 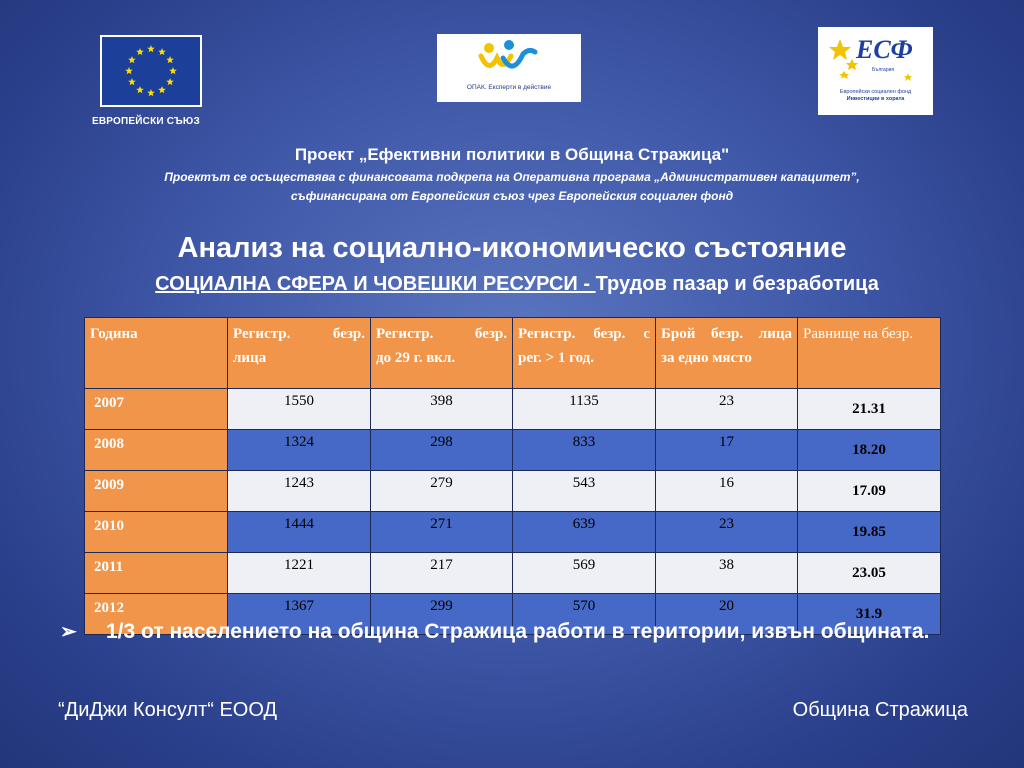 I want to click on year-cell: 2012, so click(x=156, y=614).